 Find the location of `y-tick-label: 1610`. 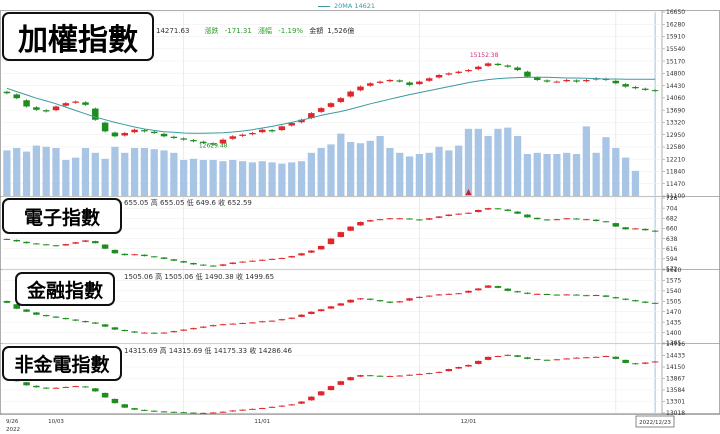

y-tick-label: 1610 is located at coordinates (673, 270).